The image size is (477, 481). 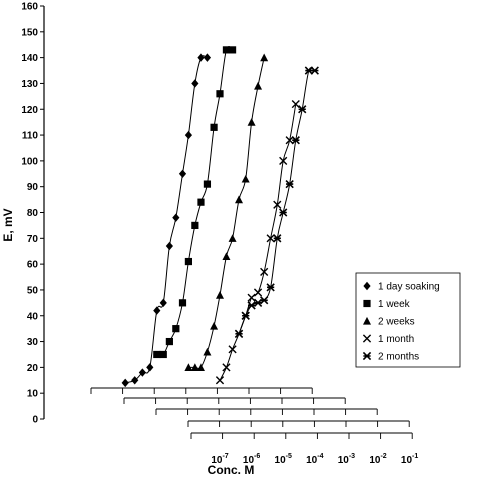 What do you see at coordinates (30, 136) in the screenshot?
I see `y-tick-label: 110` at bounding box center [30, 136].